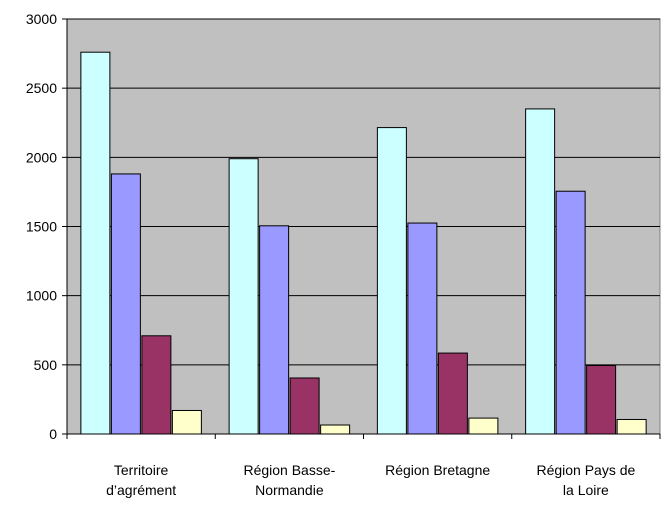  I want to click on y-tick-label-3000: 3000, so click(41, 19).